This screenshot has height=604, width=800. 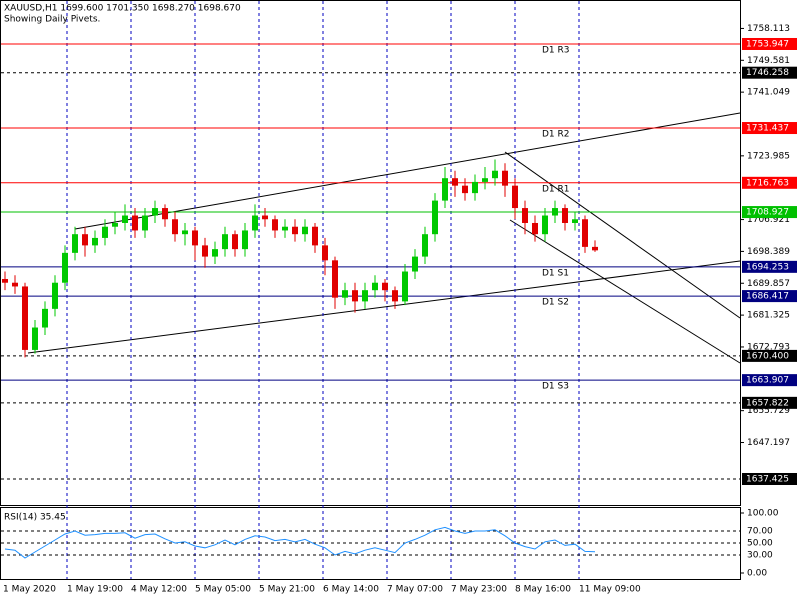 What do you see at coordinates (768, 220) in the screenshot?
I see `y-tick-label: 1706.921` at bounding box center [768, 220].